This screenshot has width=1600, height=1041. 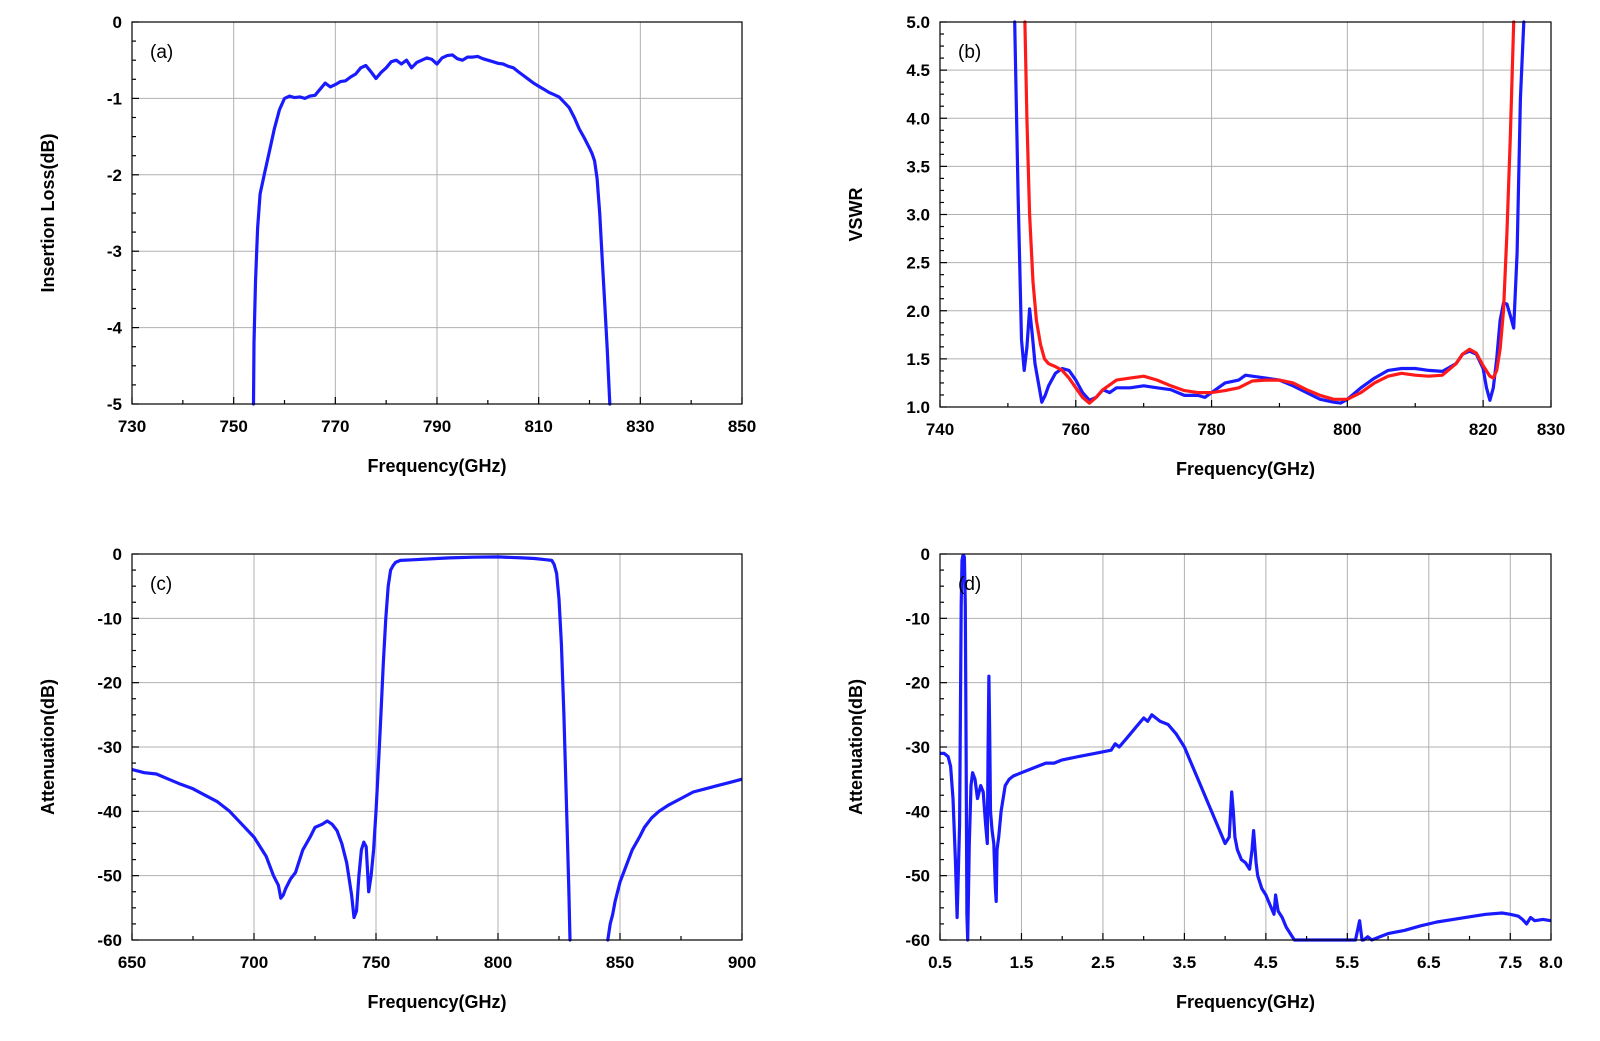 What do you see at coordinates (115, 328) in the screenshot?
I see `y-tick-label: -4` at bounding box center [115, 328].